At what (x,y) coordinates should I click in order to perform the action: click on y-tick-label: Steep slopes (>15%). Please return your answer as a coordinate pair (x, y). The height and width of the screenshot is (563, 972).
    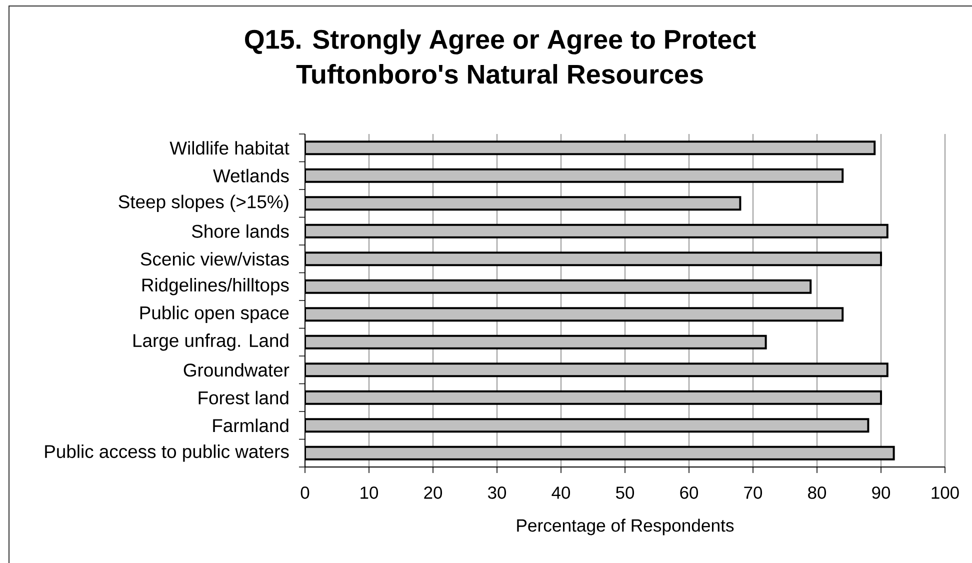
    Looking at the image, I should click on (203, 203).